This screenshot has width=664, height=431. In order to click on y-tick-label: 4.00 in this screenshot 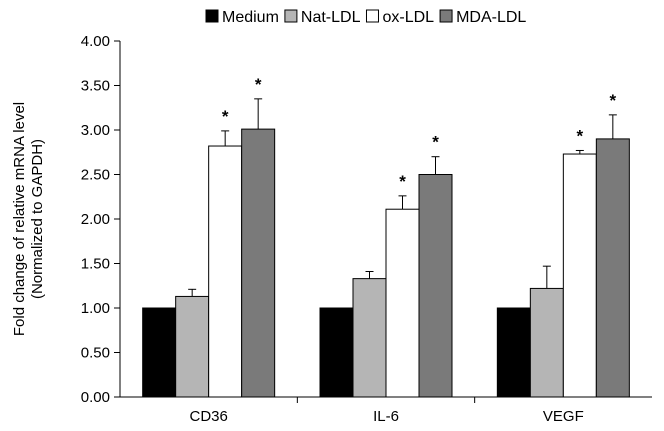, I will do `click(95, 41)`.